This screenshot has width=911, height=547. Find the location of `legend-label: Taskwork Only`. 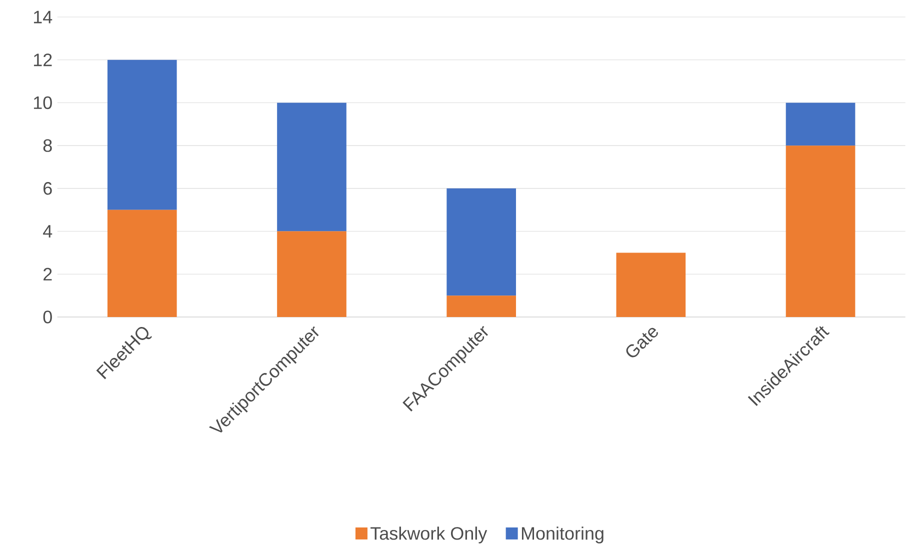

legend-label: Taskwork Only is located at coordinates (429, 535).